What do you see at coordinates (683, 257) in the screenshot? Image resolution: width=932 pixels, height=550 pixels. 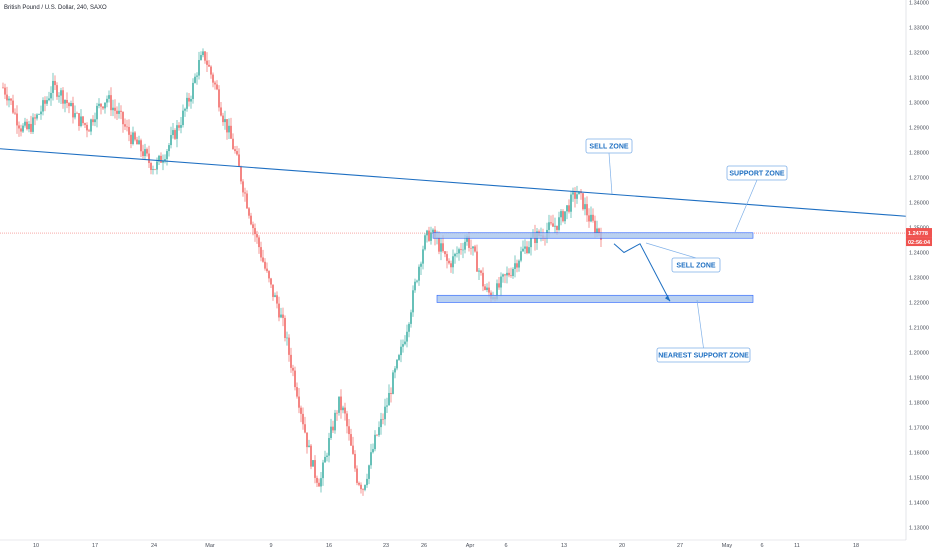 I see `callout: SELL ZONE` at bounding box center [683, 257].